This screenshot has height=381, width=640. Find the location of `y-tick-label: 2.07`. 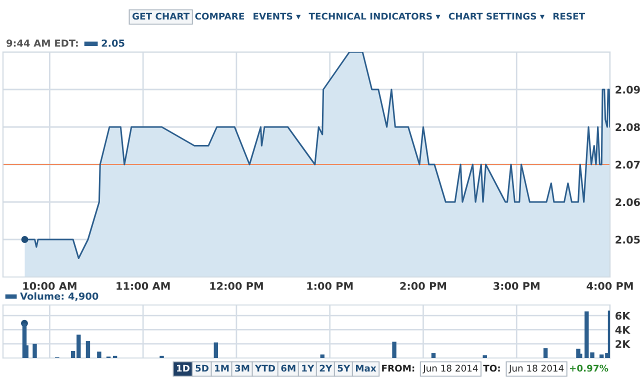

y-tick-label: 2.07 is located at coordinates (628, 164).